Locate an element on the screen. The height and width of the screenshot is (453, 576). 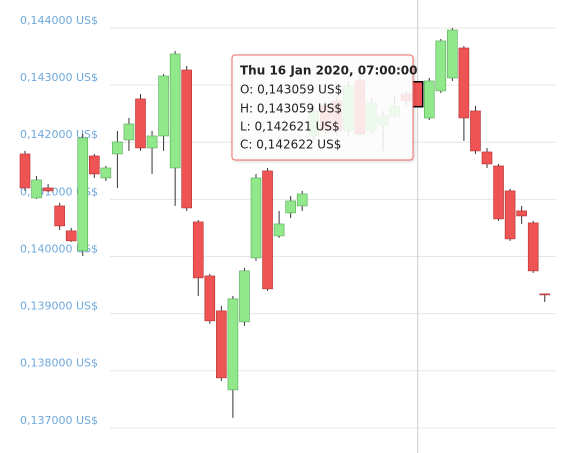
tooltip-title: Thu 16 Jan 2020, 07:00:00 is located at coordinates (328, 71).